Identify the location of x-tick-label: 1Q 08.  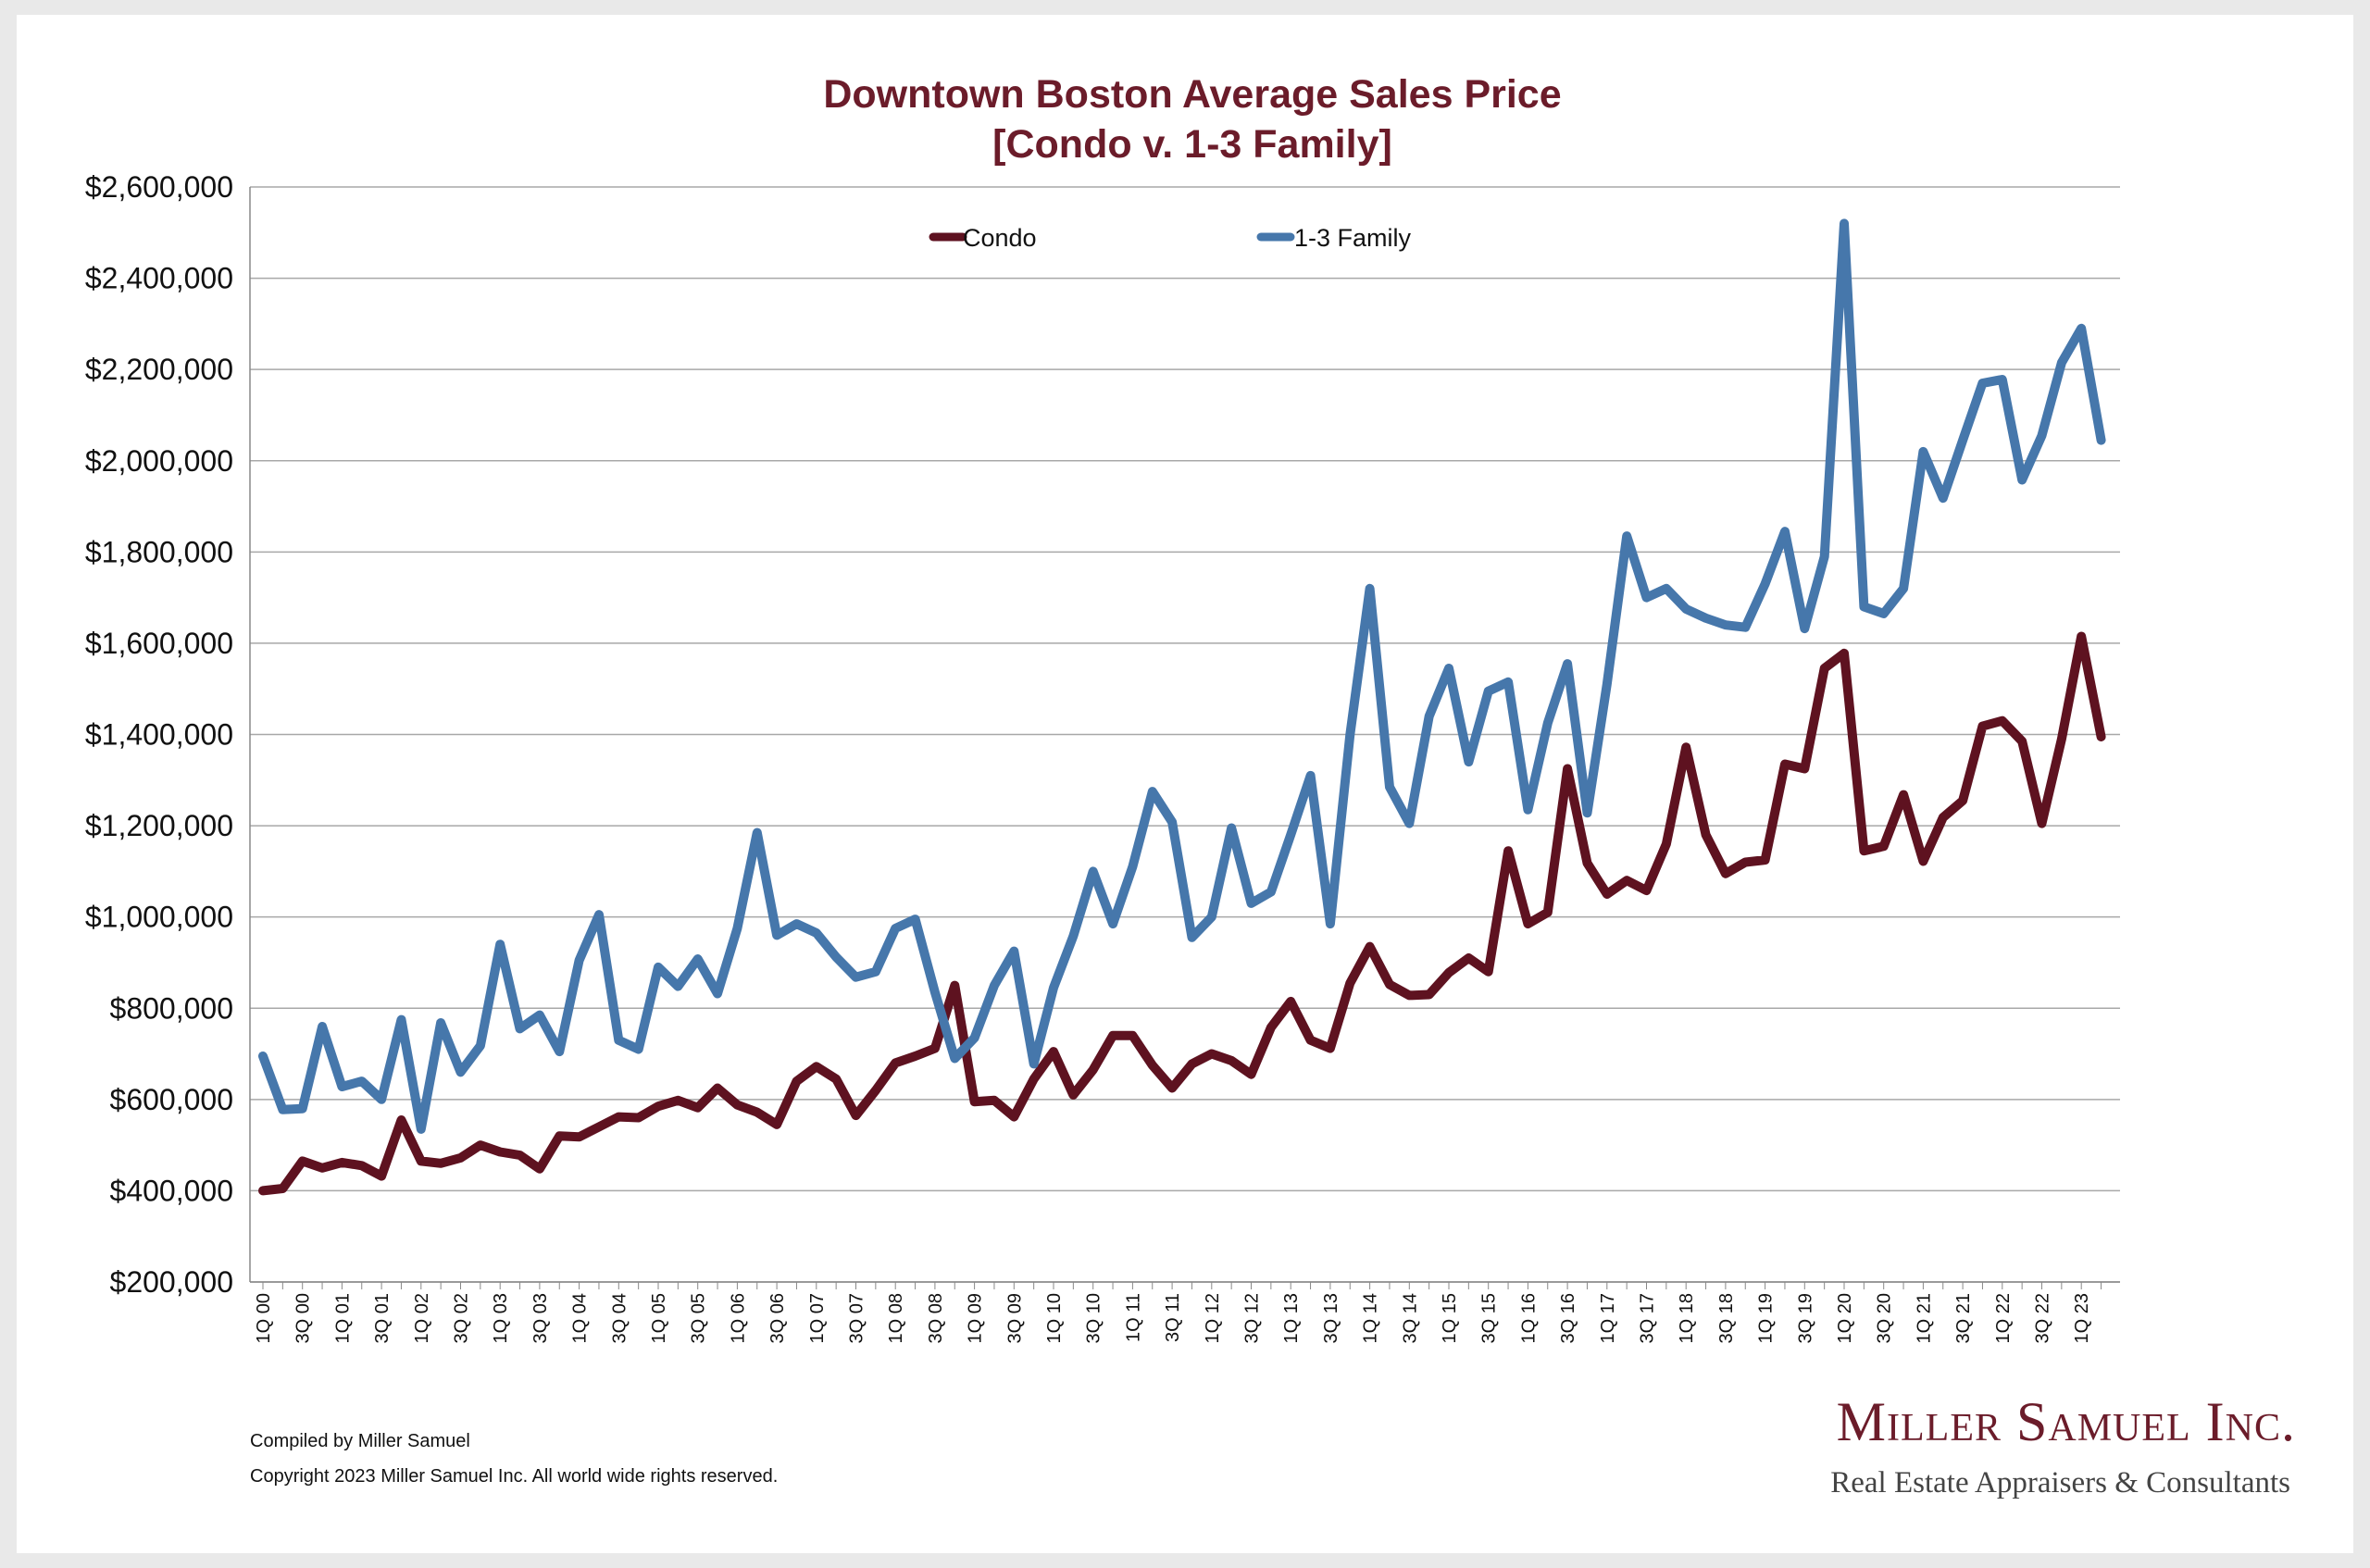
(896, 1318).